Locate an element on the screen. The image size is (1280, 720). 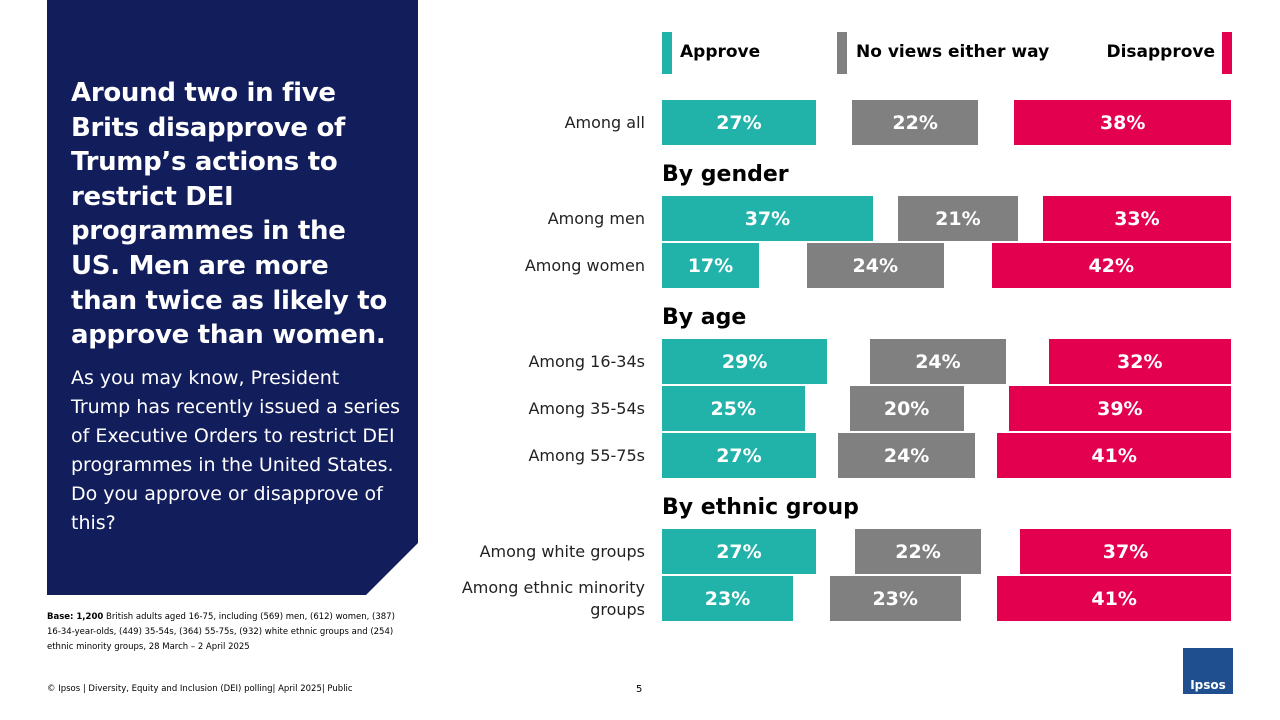
bar: 25% is located at coordinates (733, 408).